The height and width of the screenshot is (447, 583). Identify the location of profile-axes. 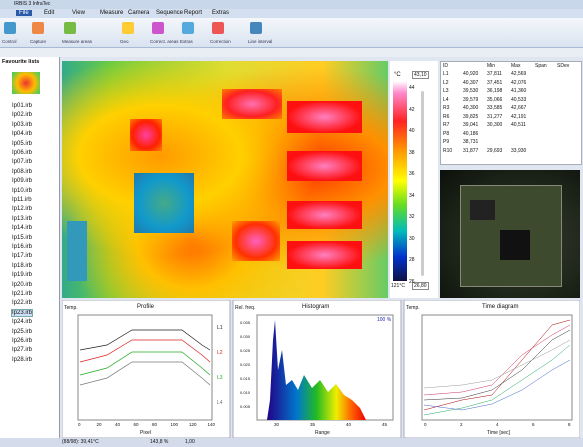
(145, 367).